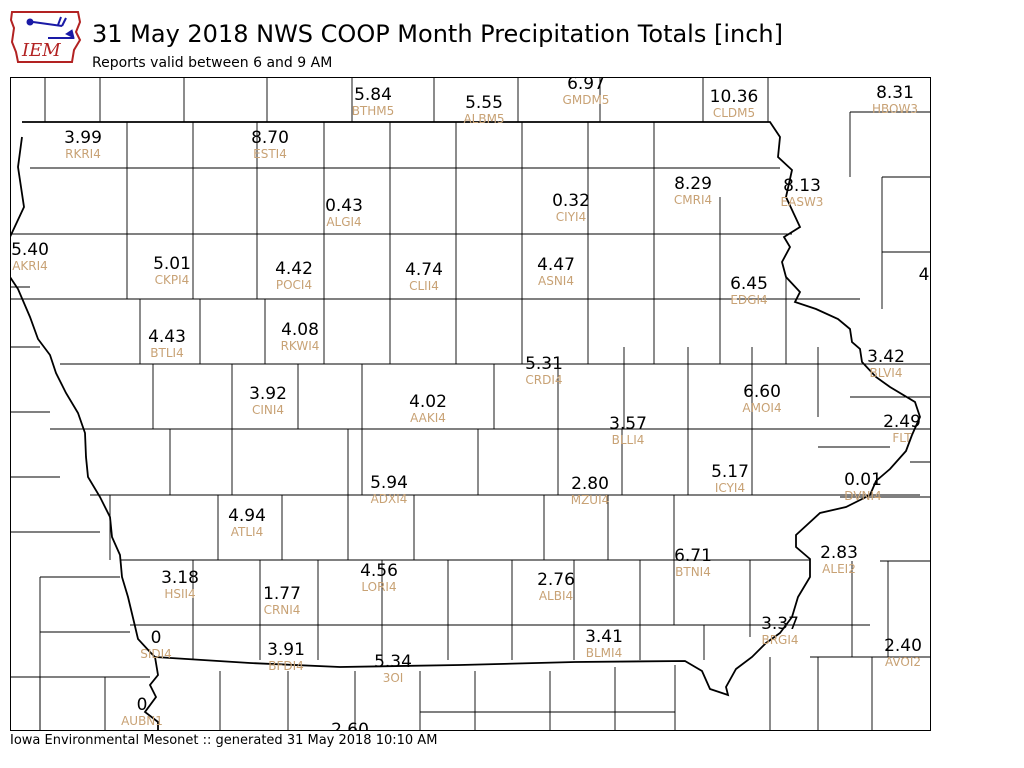 This screenshot has width=1024, height=768. I want to click on station-id: AVOI2, so click(903, 662).